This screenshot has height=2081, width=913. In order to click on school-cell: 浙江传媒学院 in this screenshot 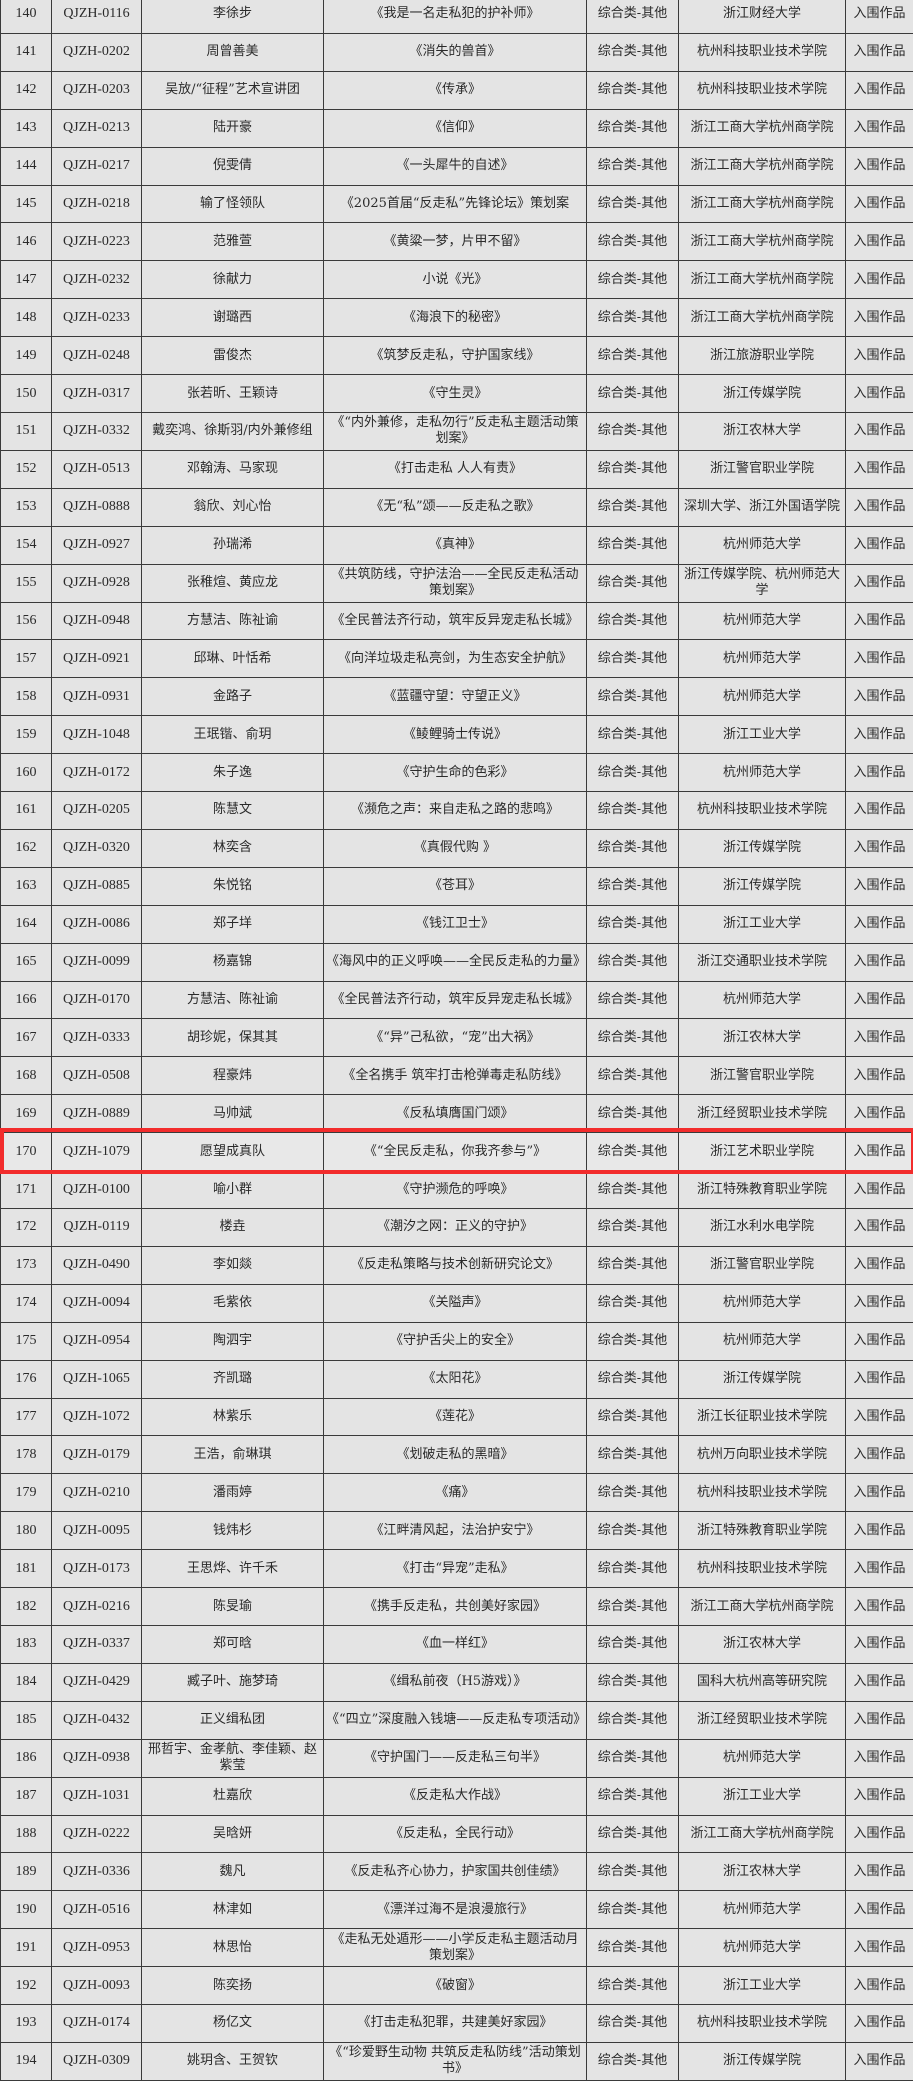, I will do `click(762, 848)`.